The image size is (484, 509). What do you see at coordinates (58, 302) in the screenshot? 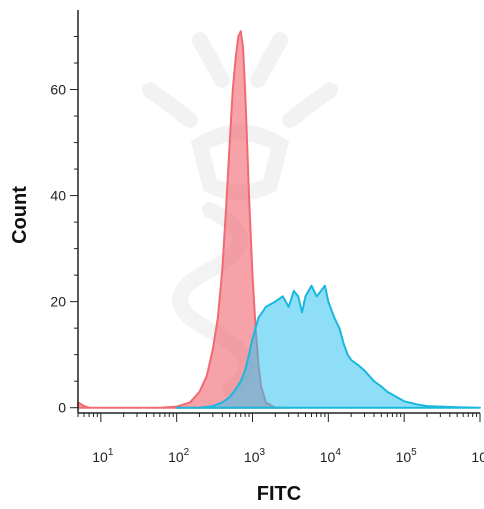
I see `y-tick-label: 20` at bounding box center [58, 302].